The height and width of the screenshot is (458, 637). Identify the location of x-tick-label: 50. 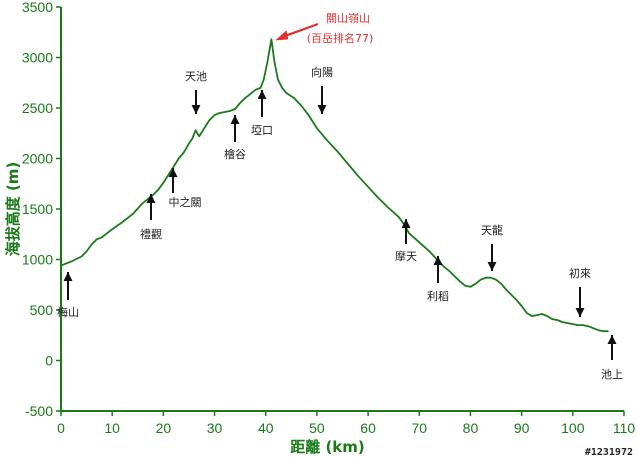
(317, 428).